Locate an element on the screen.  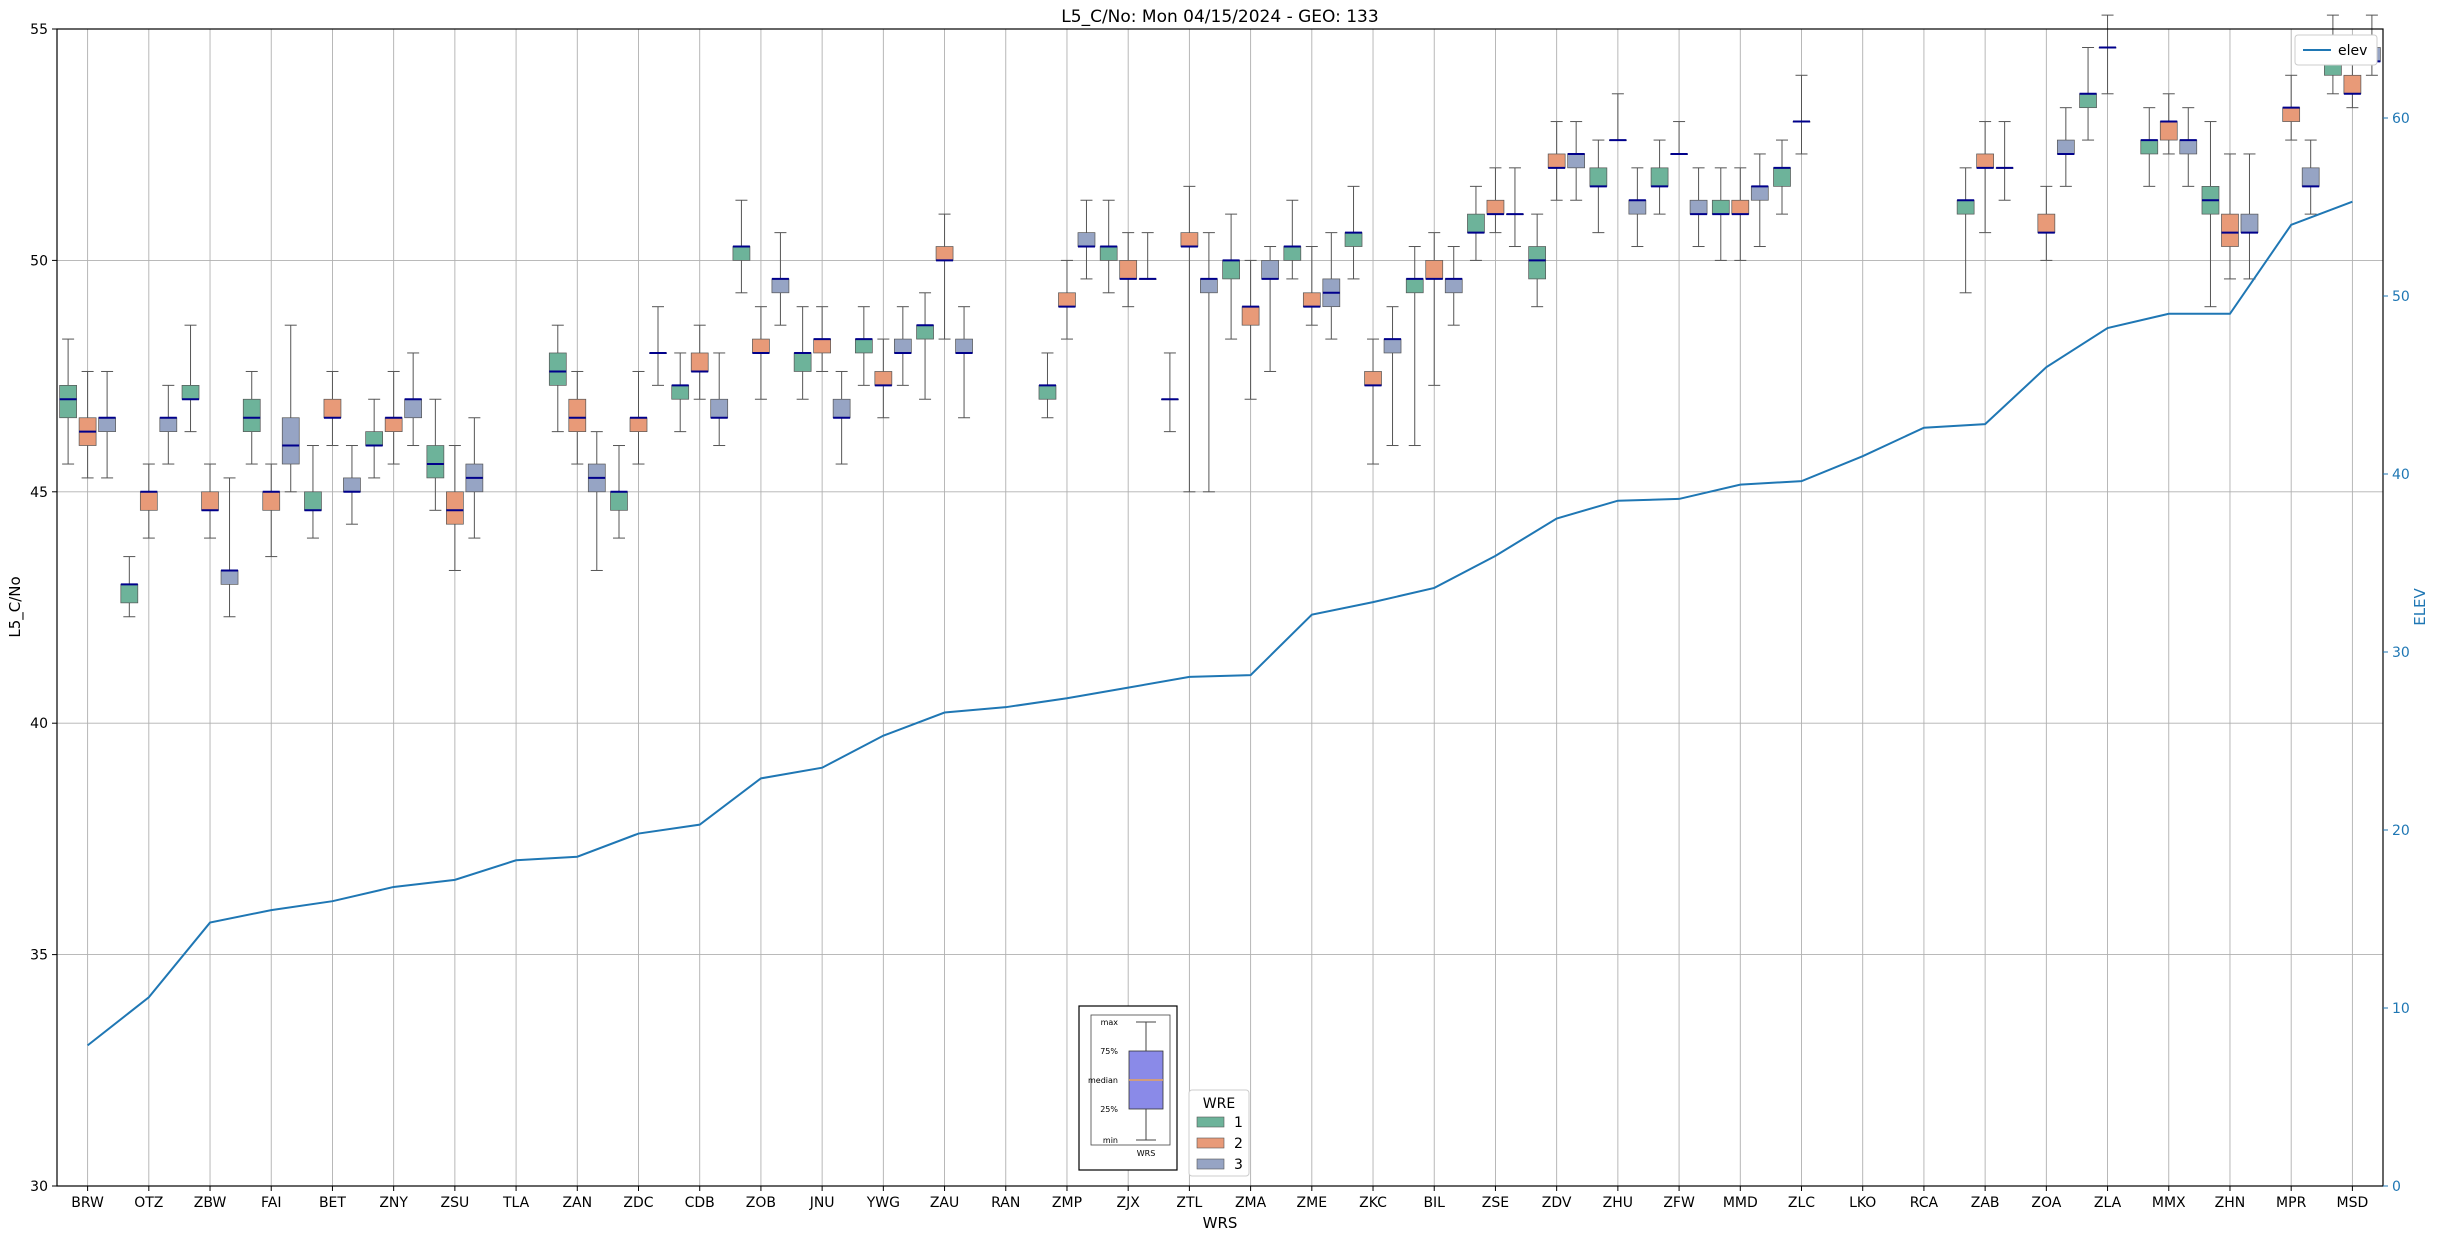
box-wre1-zdc is located at coordinates (619, 492).